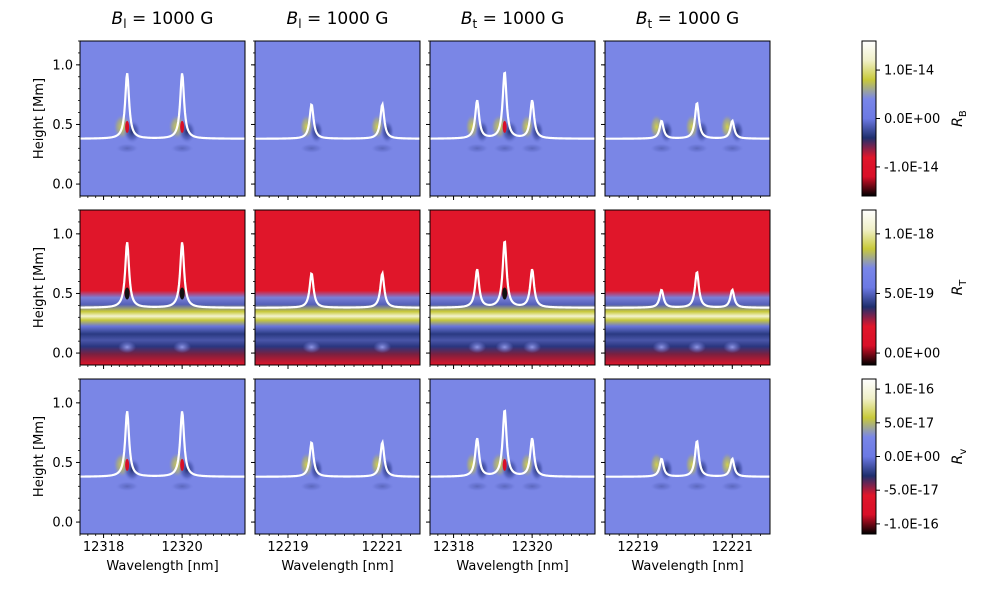  Describe the element at coordinates (869, 287) in the screenshot. I see `colorbar-R_T` at that location.